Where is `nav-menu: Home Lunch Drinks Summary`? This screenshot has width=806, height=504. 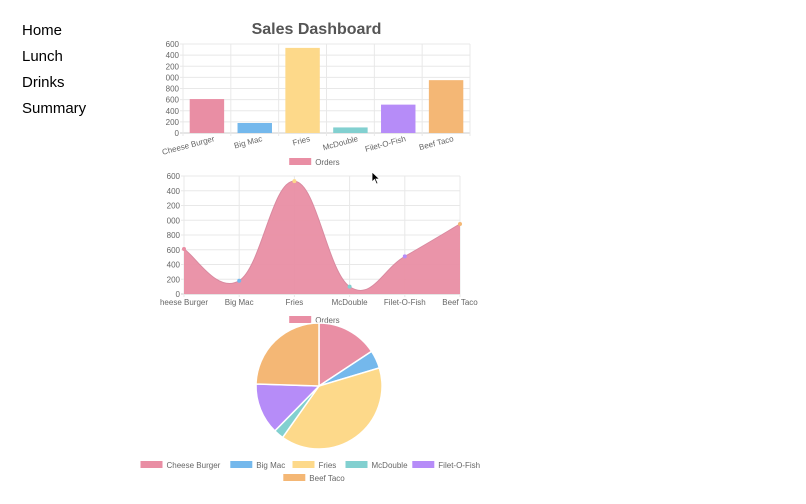
nav-menu: Home Lunch Drinks Summary is located at coordinates (54, 74).